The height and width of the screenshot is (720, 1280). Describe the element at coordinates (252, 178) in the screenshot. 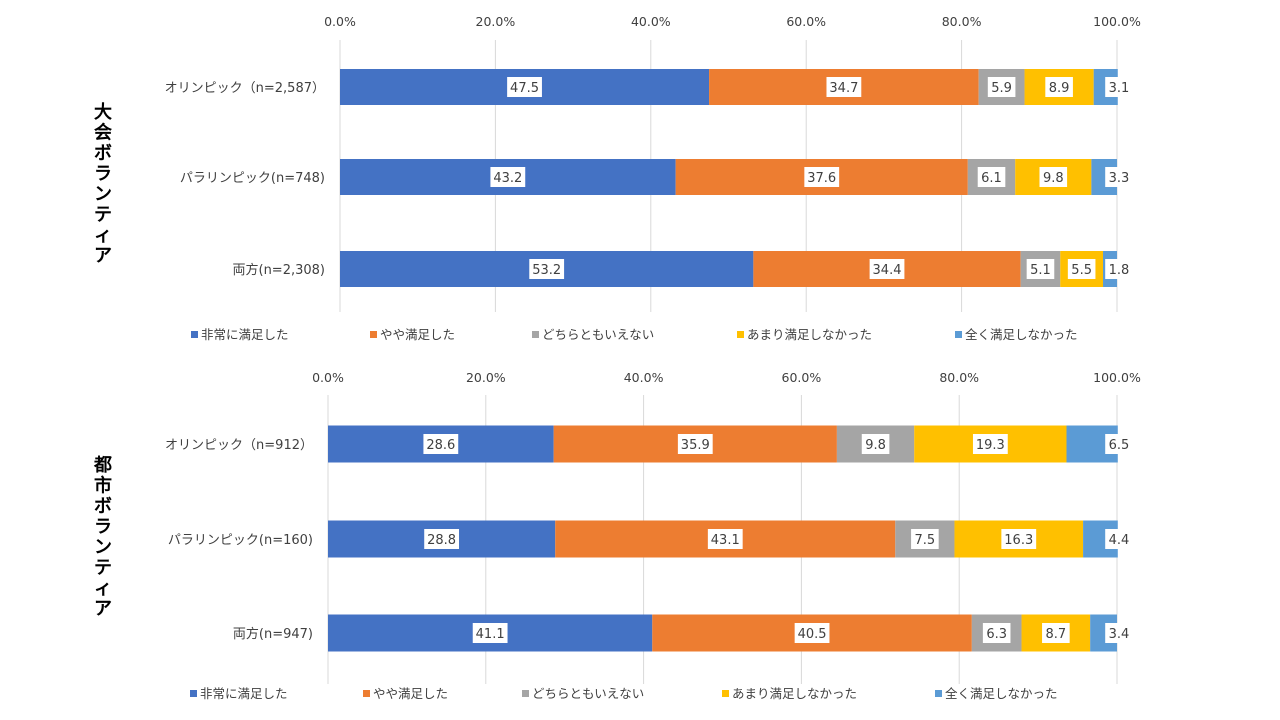

I see `category-label: パラリンピック(n=748)` at that location.